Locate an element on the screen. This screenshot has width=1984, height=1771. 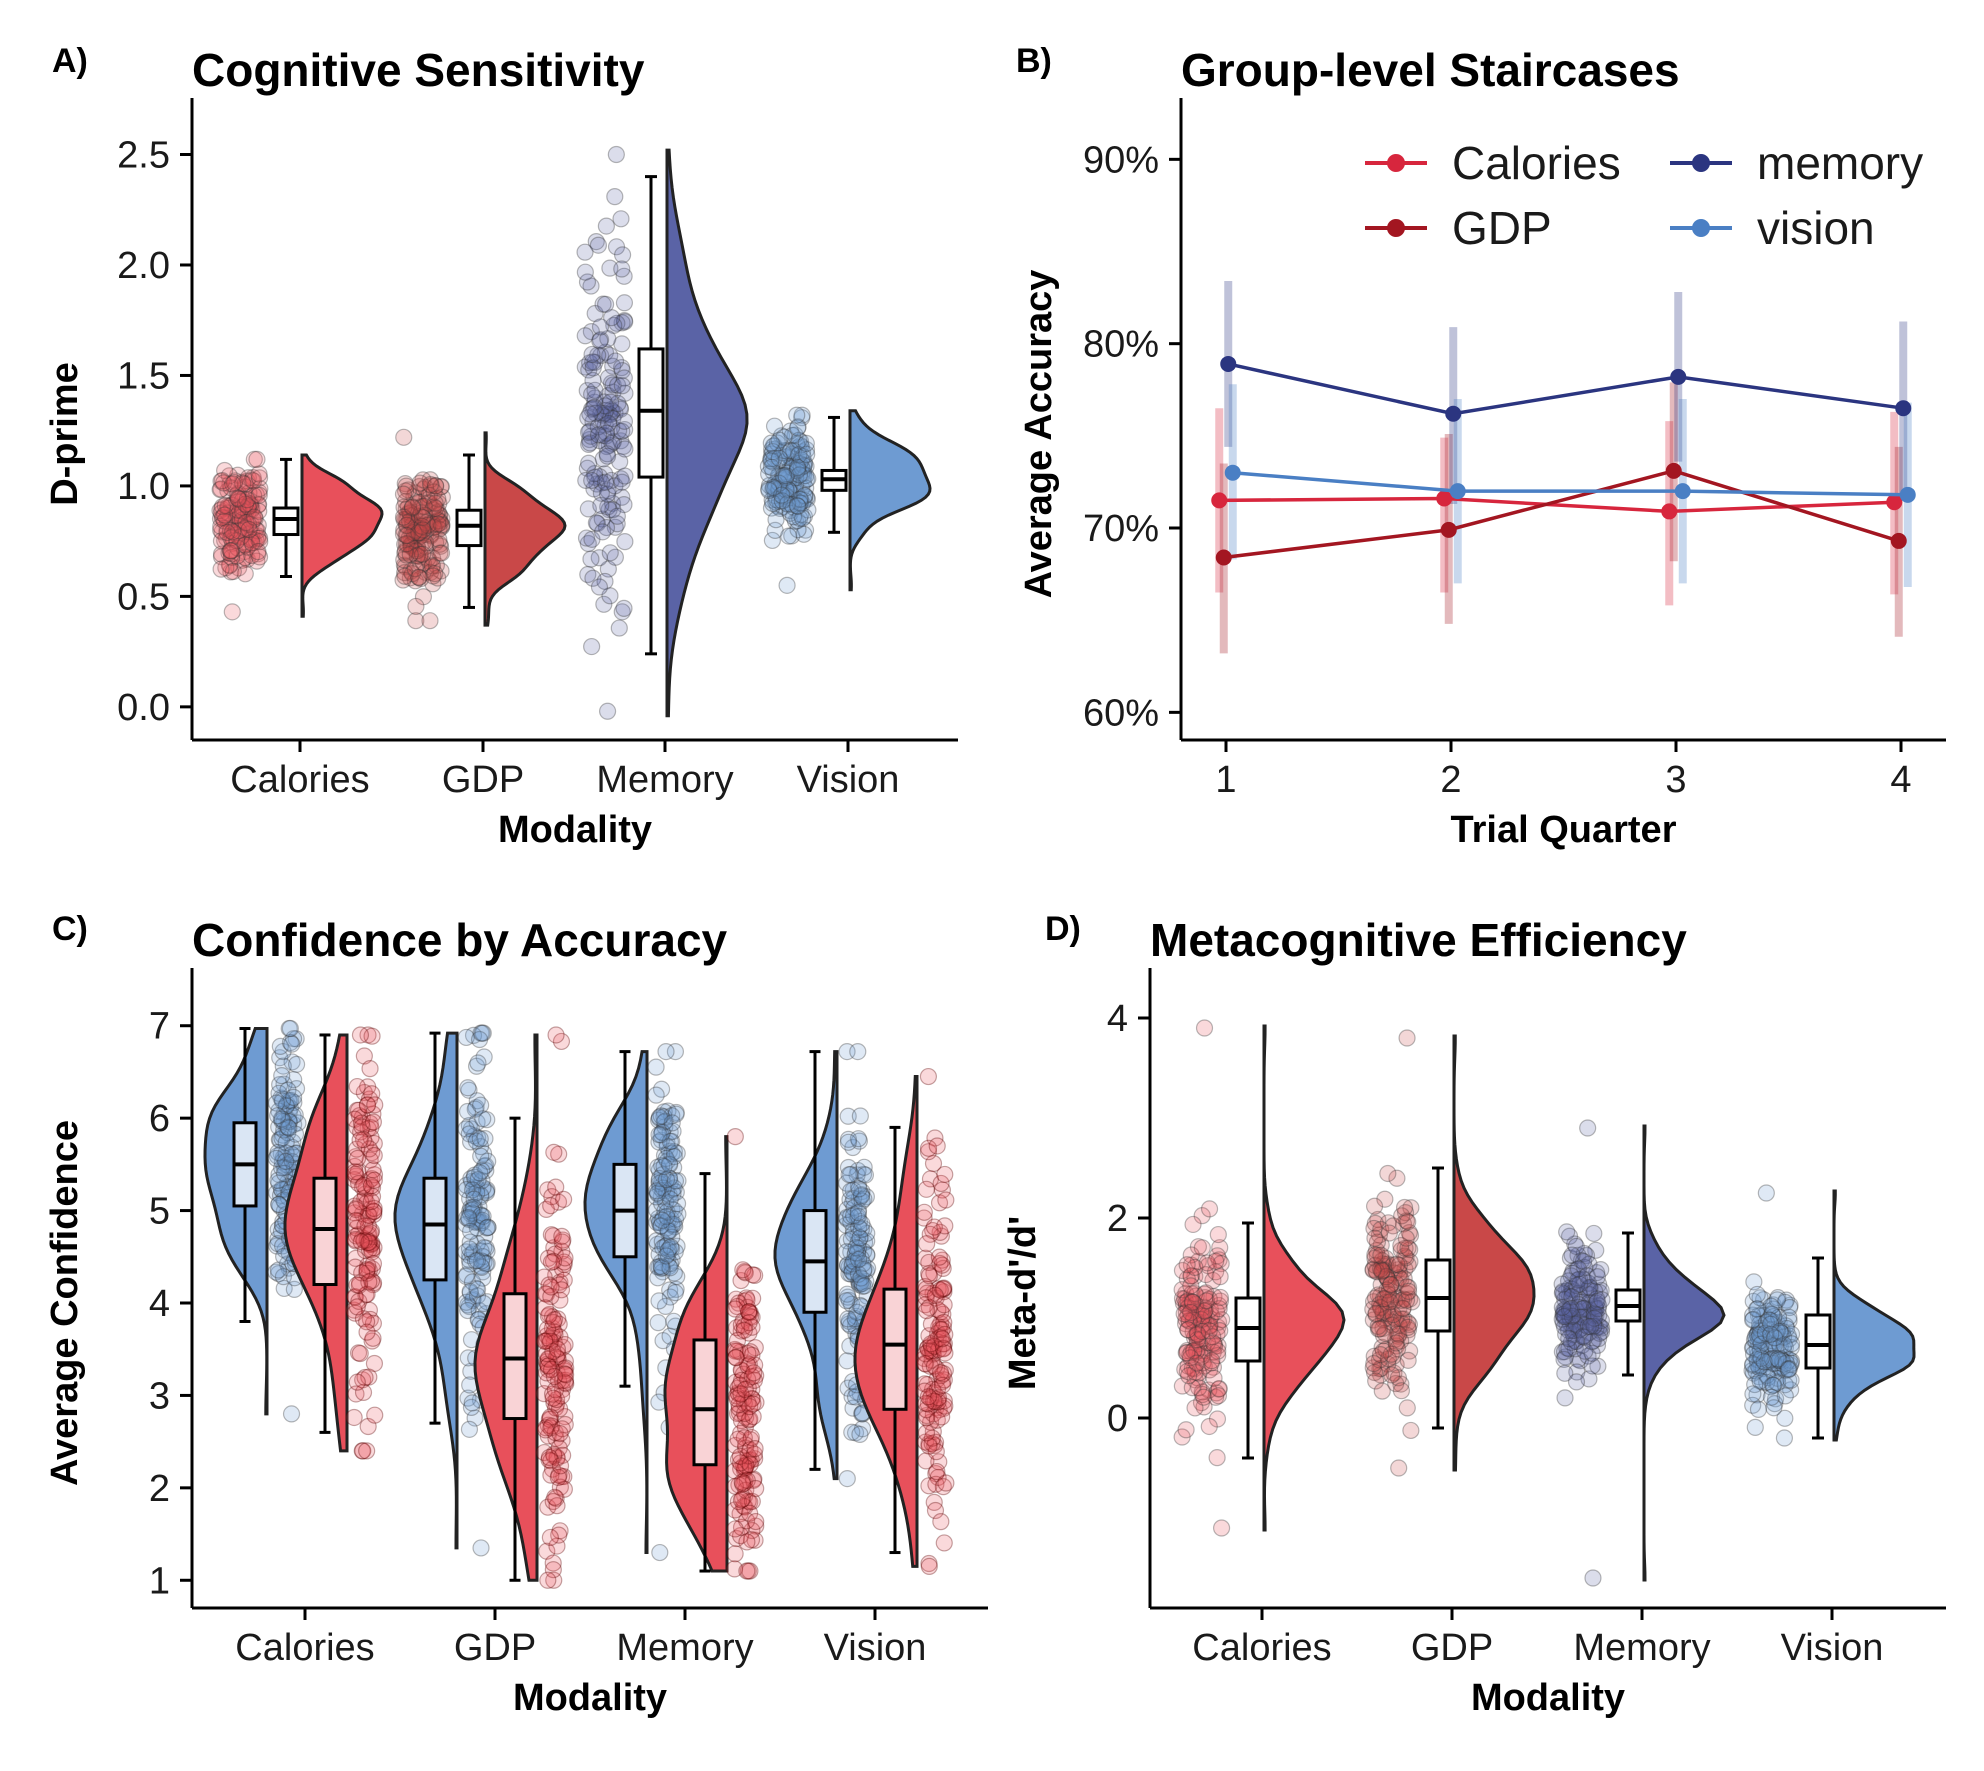
iqr-box is located at coordinates (1818, 1341).